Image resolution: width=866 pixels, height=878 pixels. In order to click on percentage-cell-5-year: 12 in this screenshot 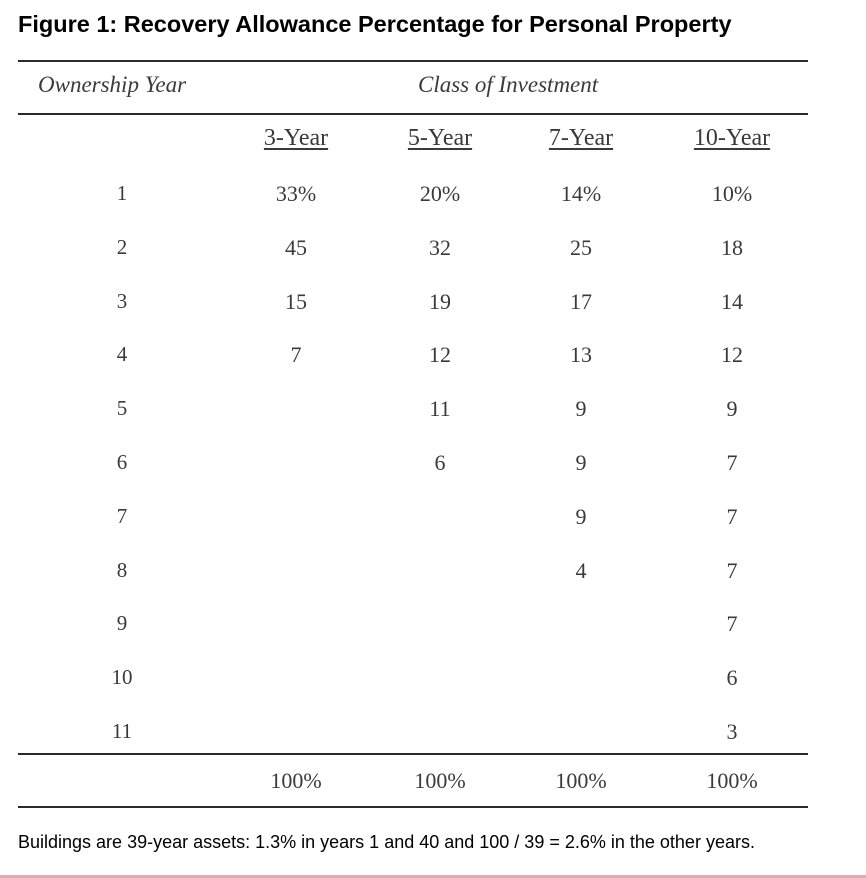, I will do `click(440, 354)`.